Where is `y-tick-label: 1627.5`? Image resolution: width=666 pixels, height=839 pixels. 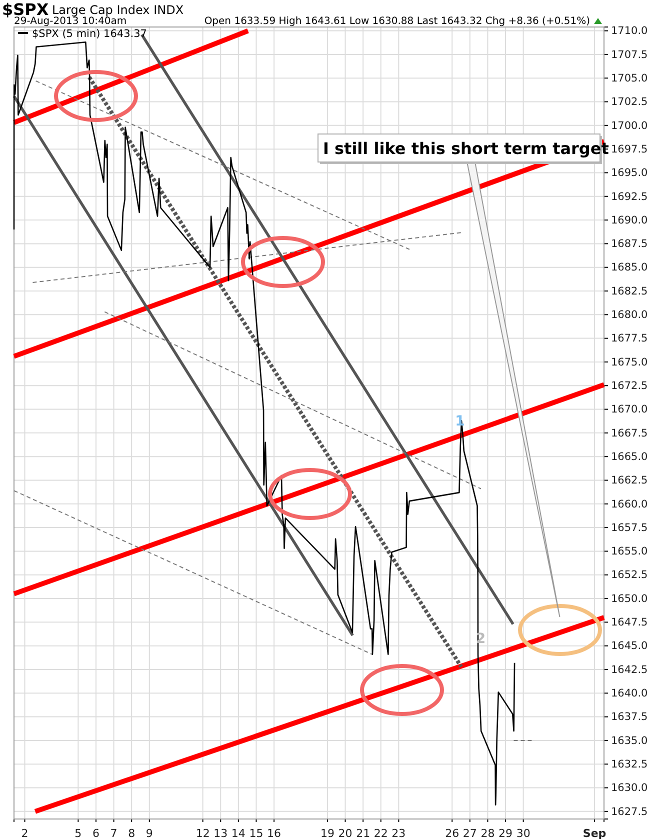 y-tick-label: 1627.5 is located at coordinates (629, 812).